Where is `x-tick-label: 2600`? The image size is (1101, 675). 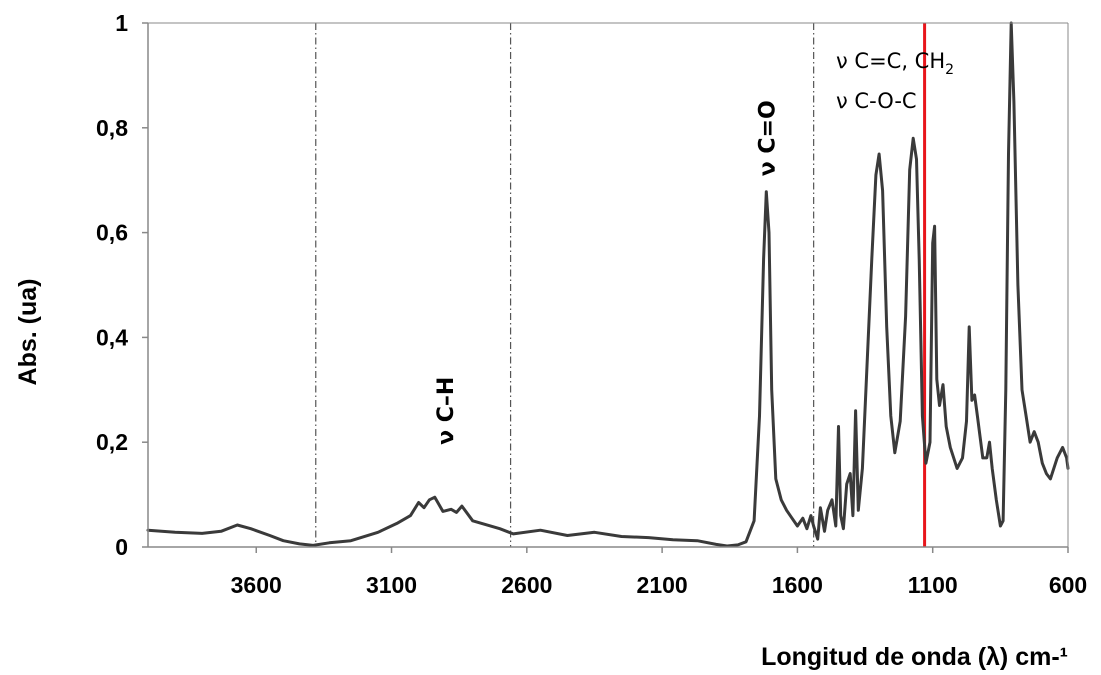
x-tick-label: 2600 is located at coordinates (526, 585).